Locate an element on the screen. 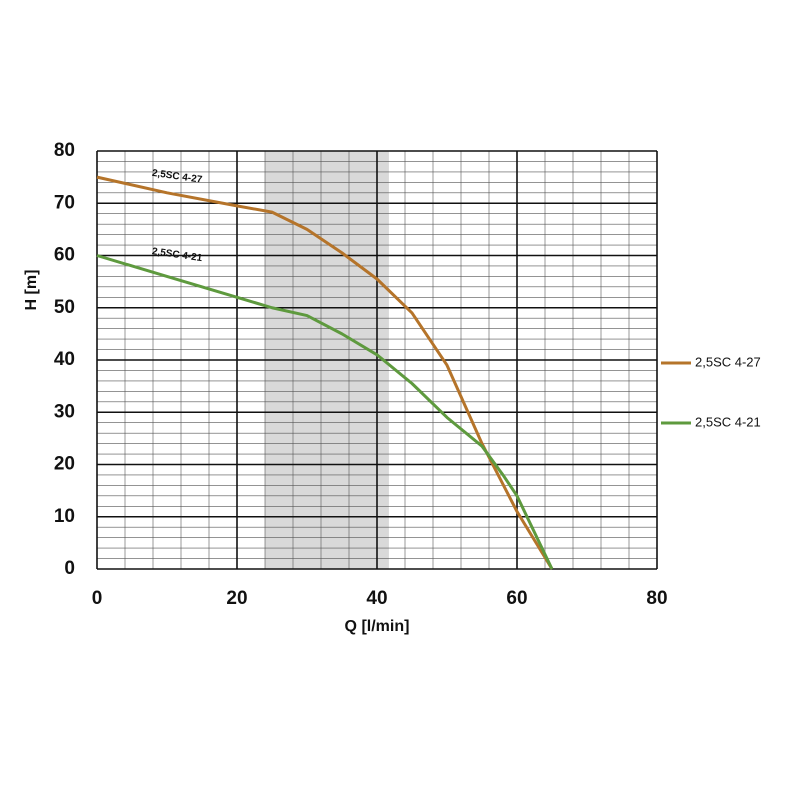 This screenshot has width=800, height=800. curve-label: 2,5SC 4-27 is located at coordinates (177, 177).